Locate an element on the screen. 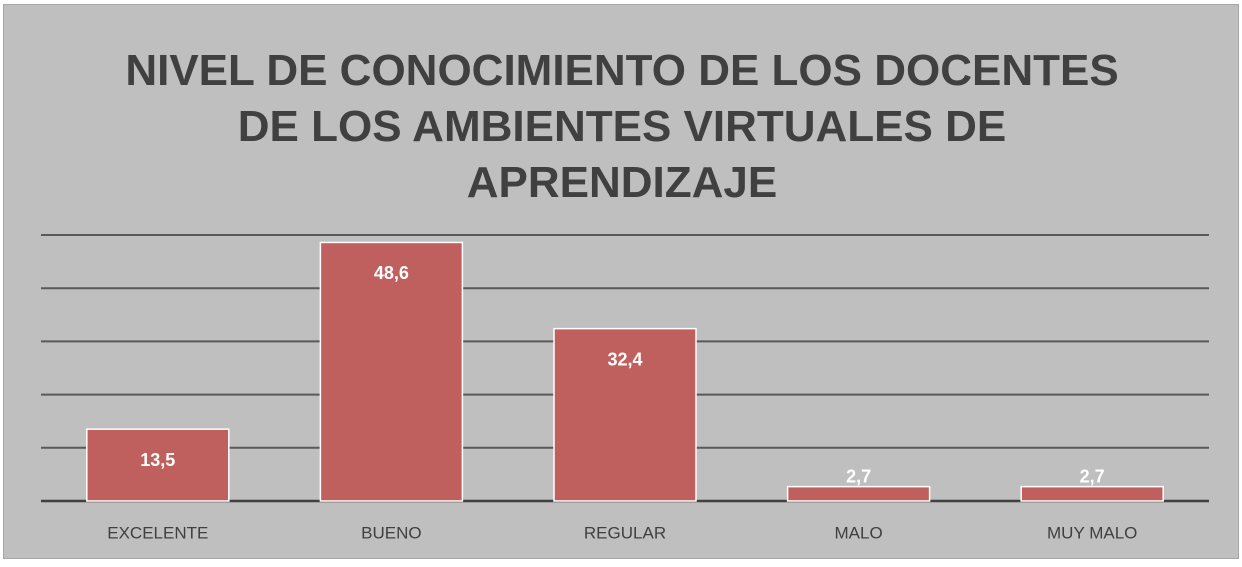 This screenshot has height=567, width=1242. x-tick-label: MALO is located at coordinates (859, 532).